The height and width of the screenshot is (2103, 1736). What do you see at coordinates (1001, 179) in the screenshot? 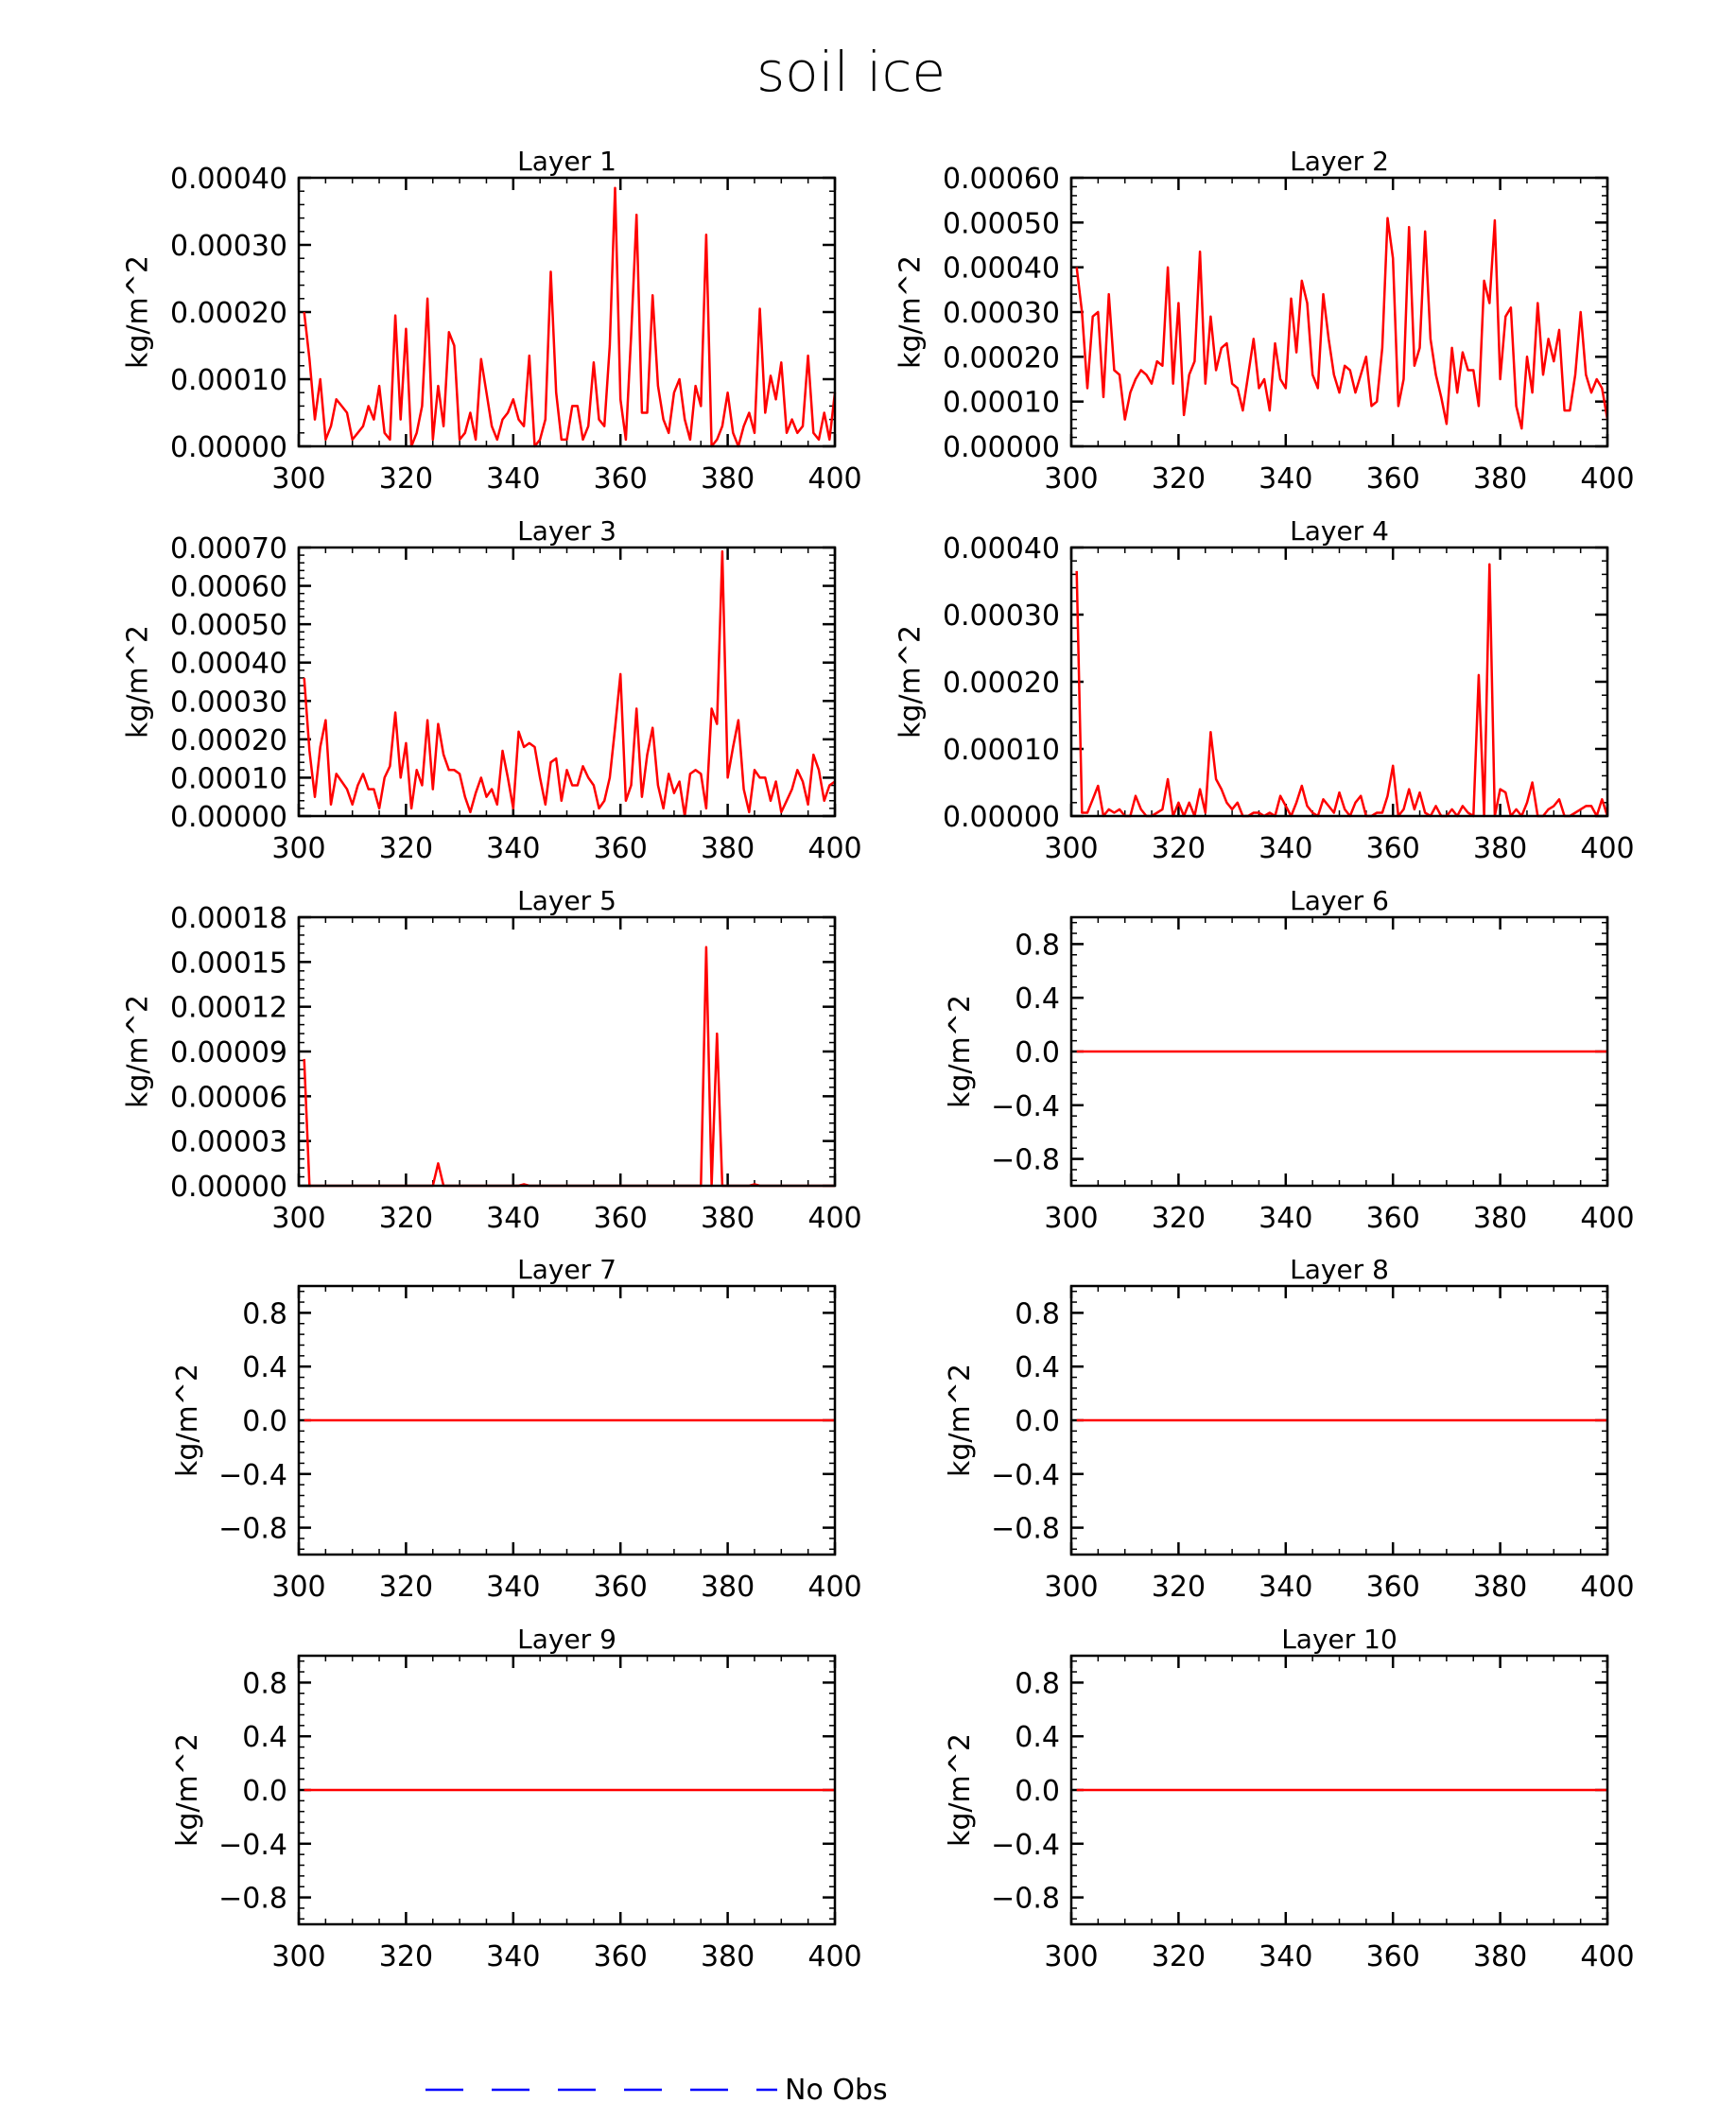
I see `y-tick-label: 0.00060` at bounding box center [1001, 179].